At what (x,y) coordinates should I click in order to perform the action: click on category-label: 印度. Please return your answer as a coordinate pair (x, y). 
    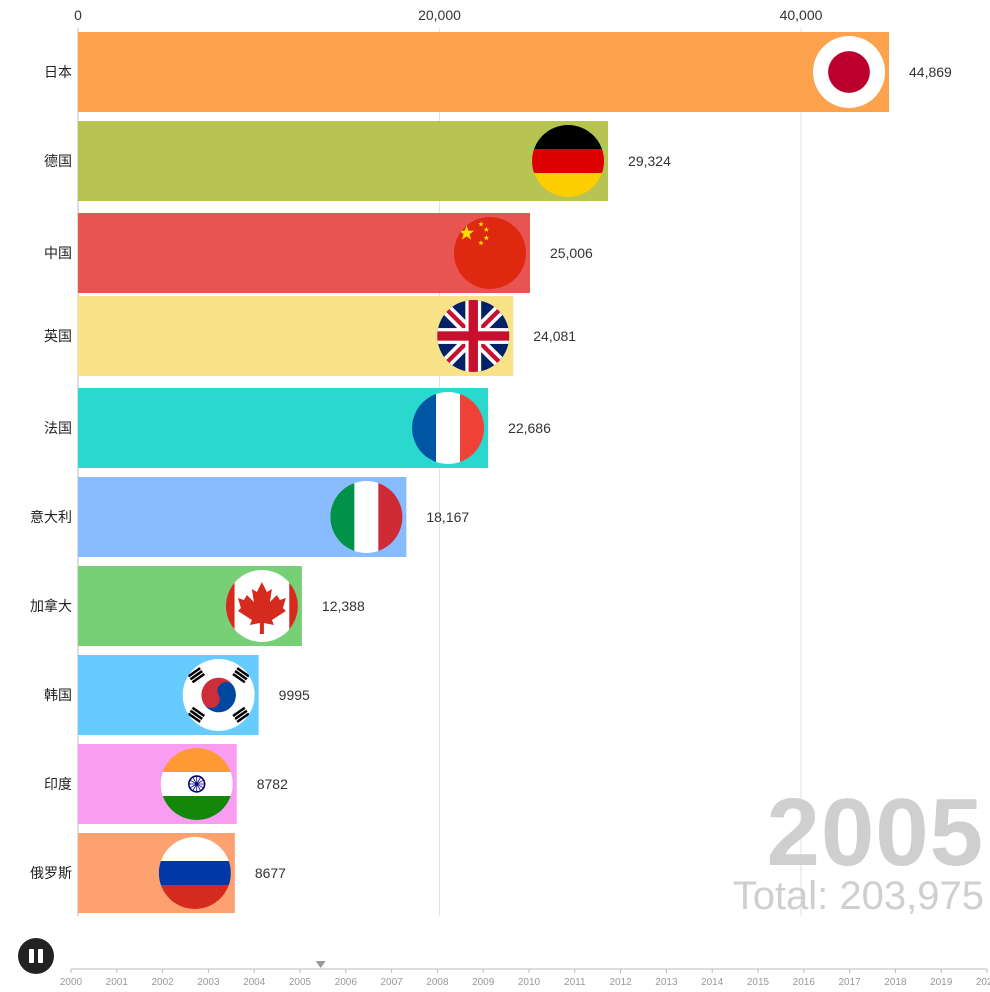
    Looking at the image, I should click on (58, 784).